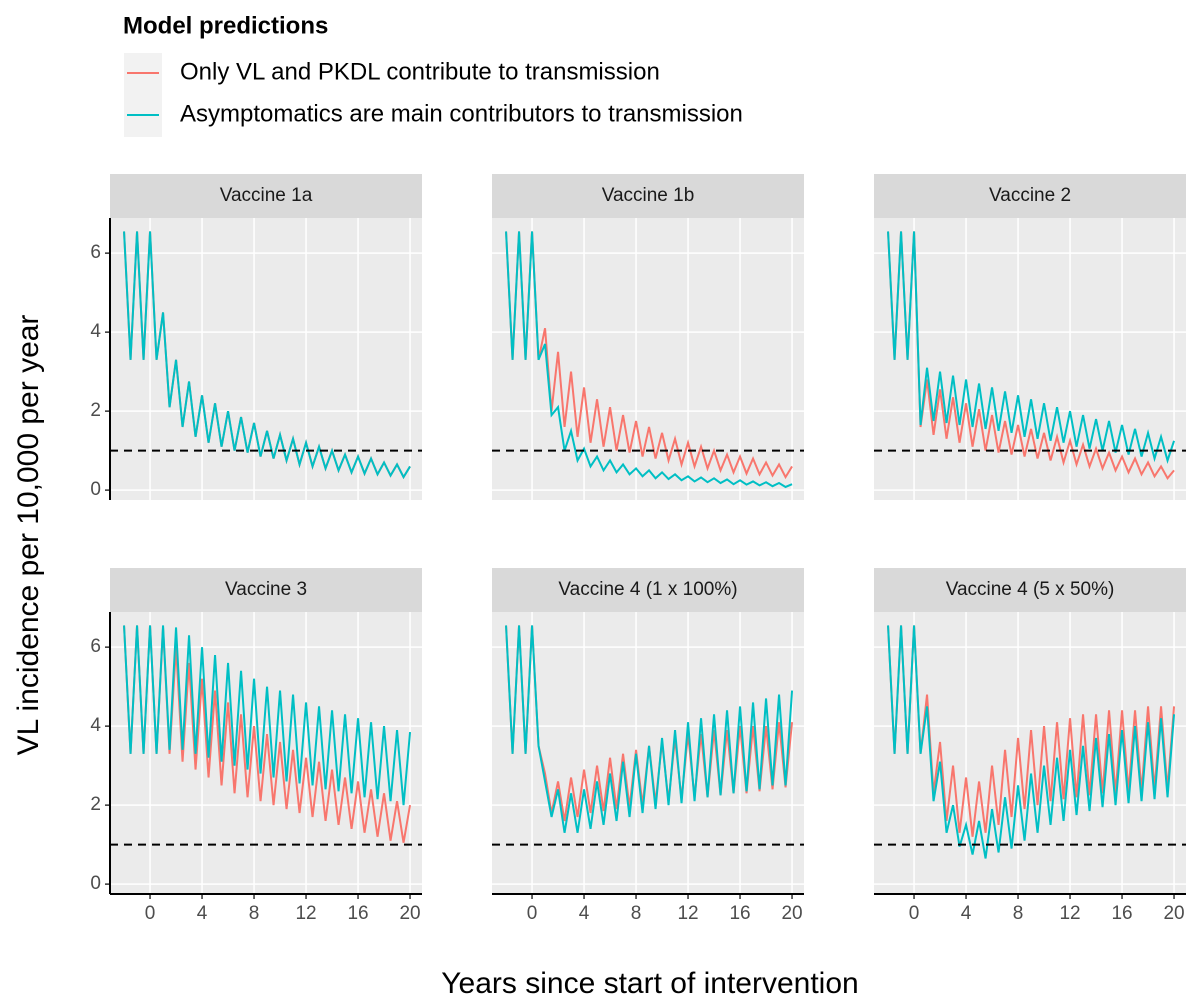  I want to click on strip-label: Vaccine 1b, so click(648, 195).